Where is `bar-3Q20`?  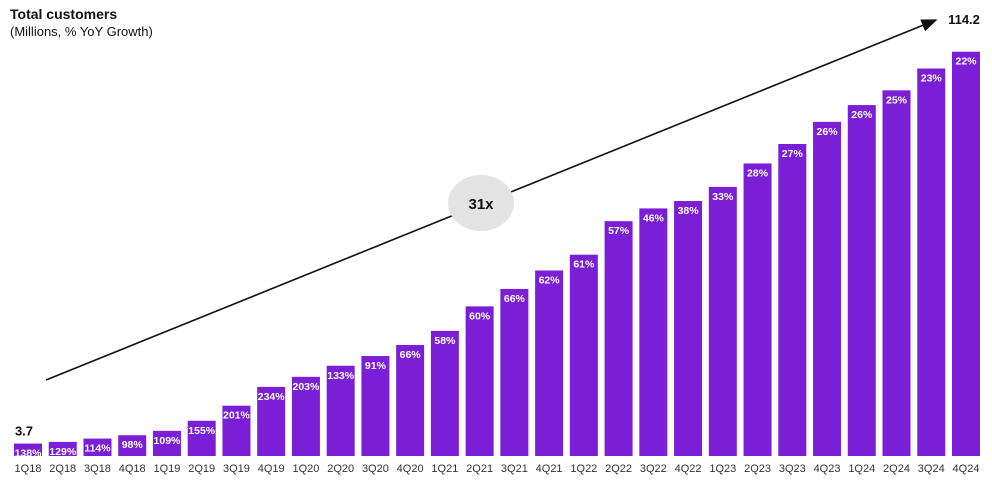
bar-3Q20 is located at coordinates (375, 406).